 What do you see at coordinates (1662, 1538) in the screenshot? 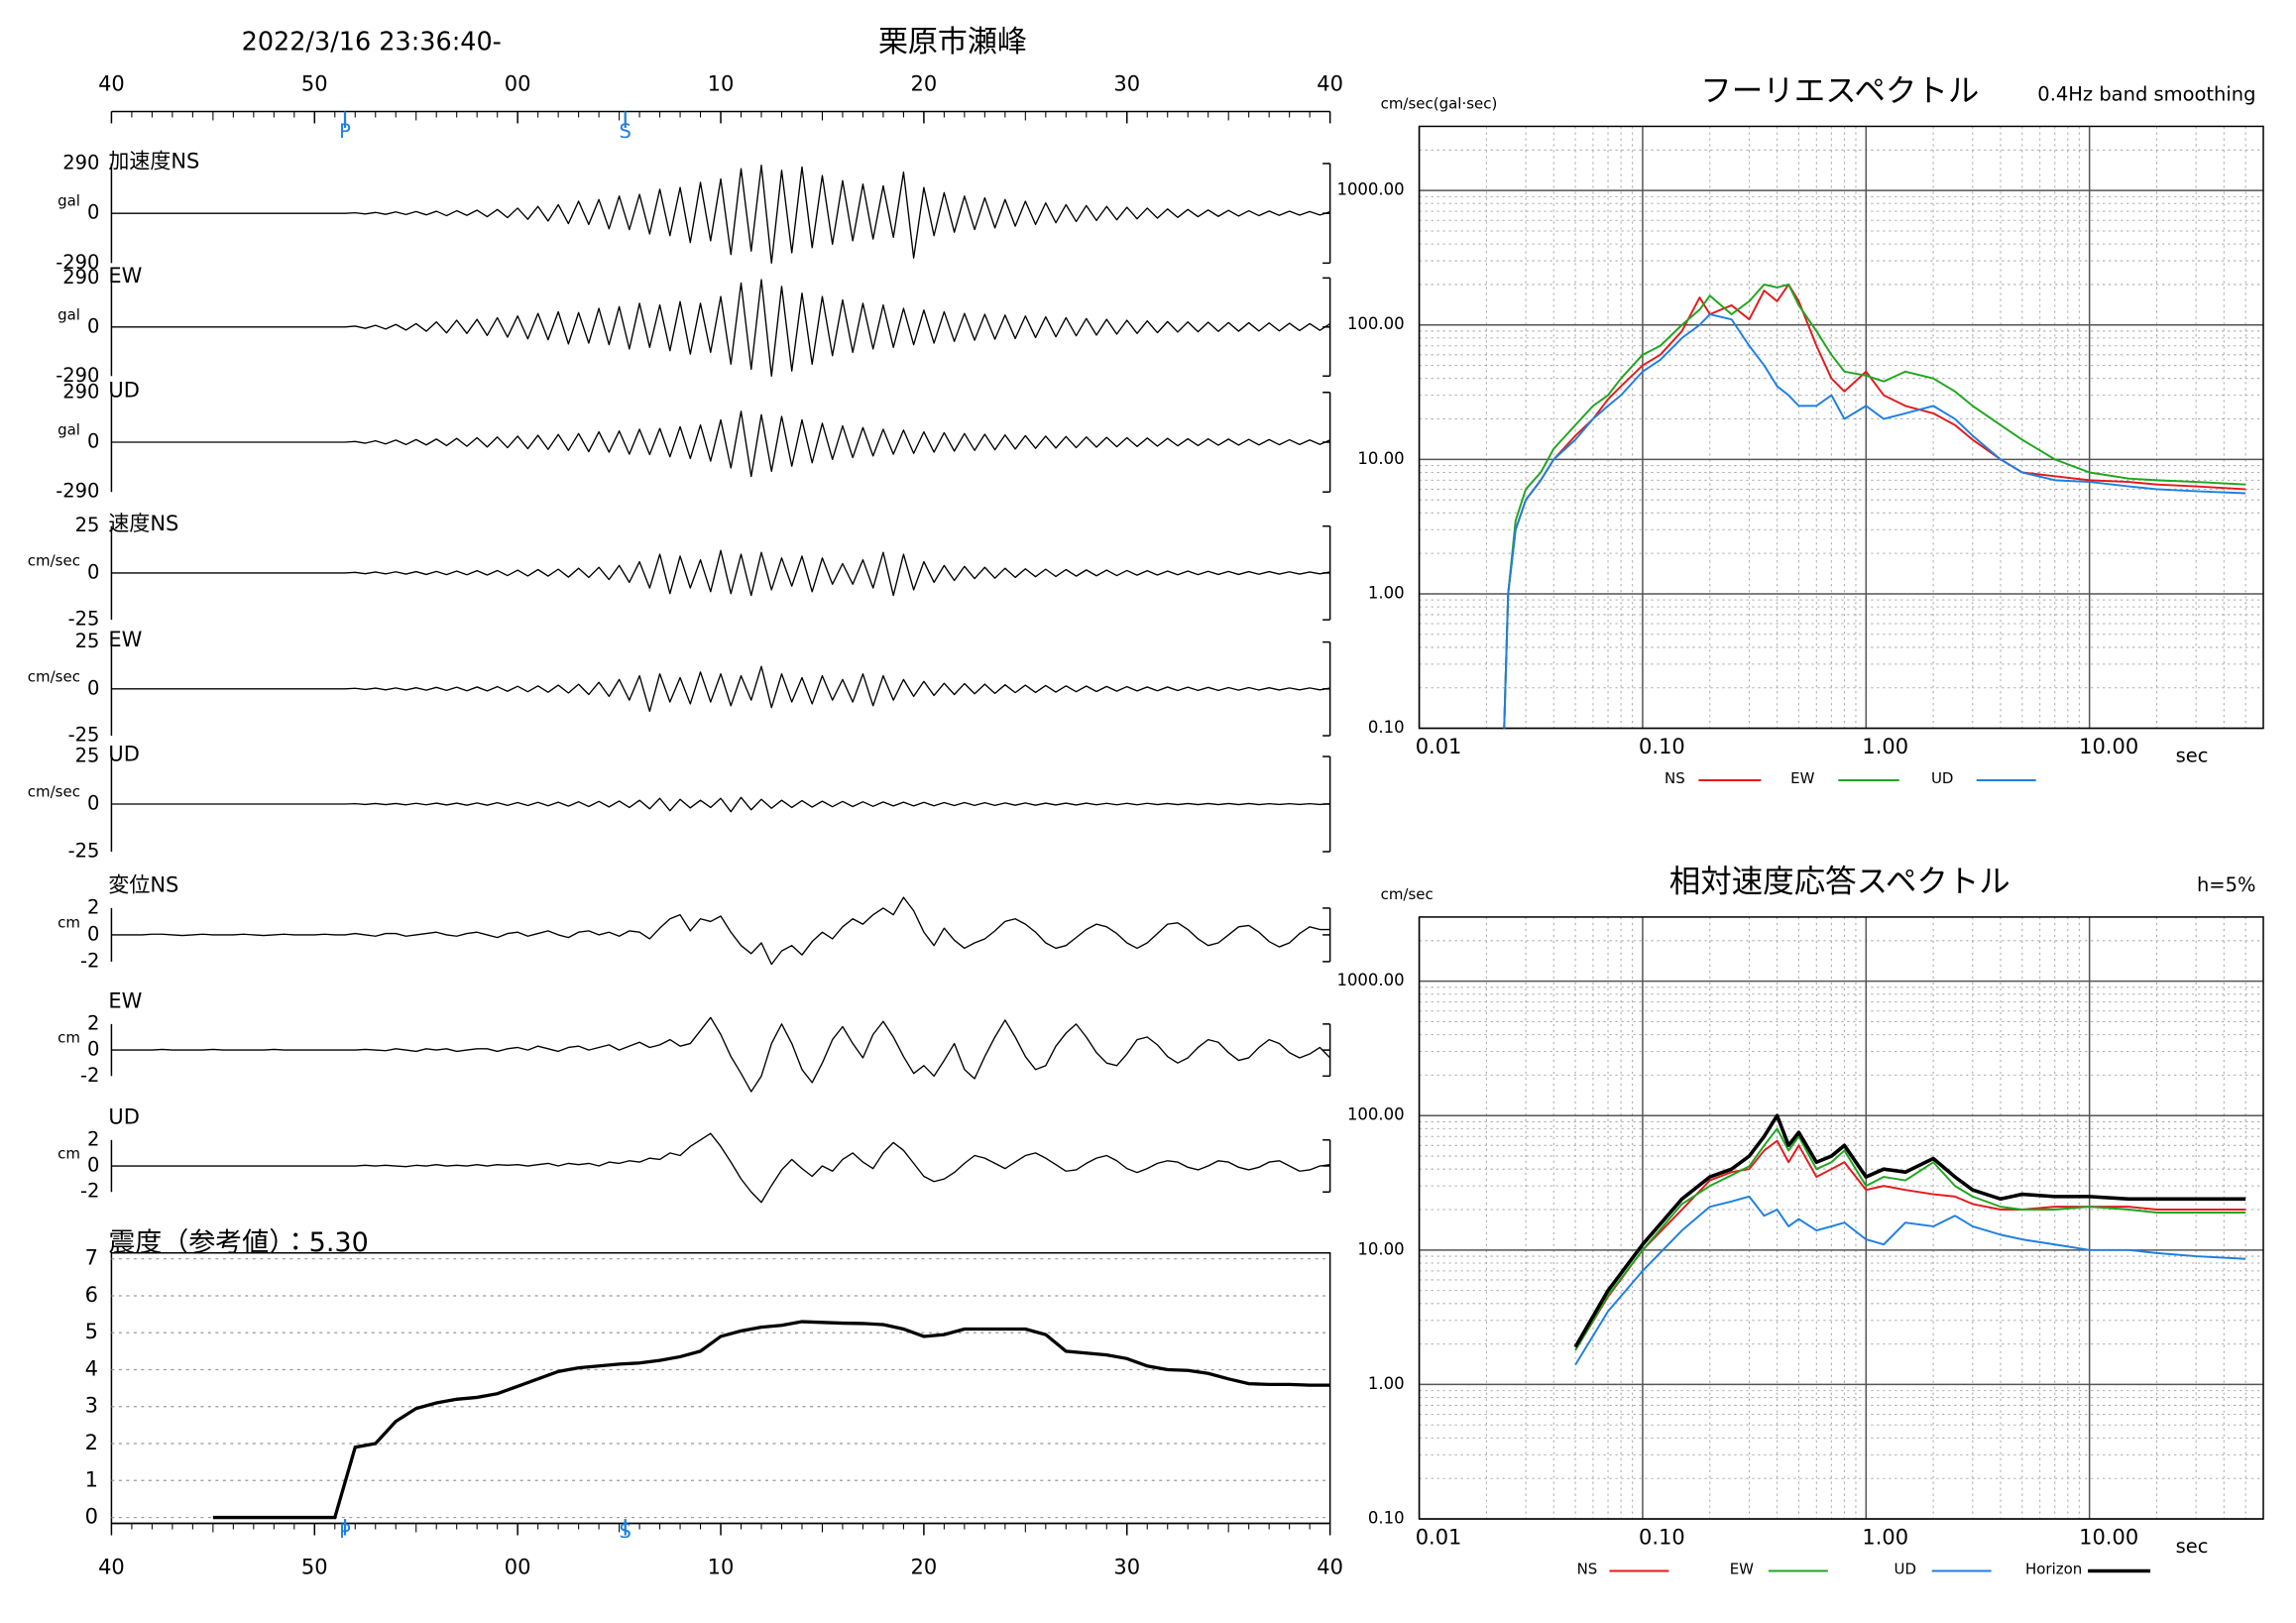
I see `x-tick-label: 0.10` at bounding box center [1662, 1538].